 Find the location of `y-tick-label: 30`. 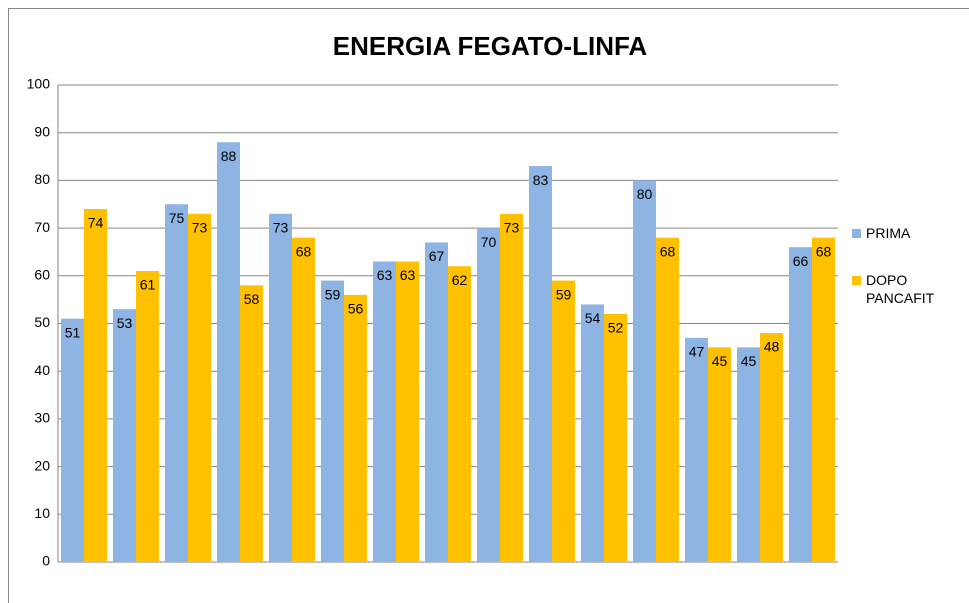

y-tick-label: 30 is located at coordinates (42, 418).